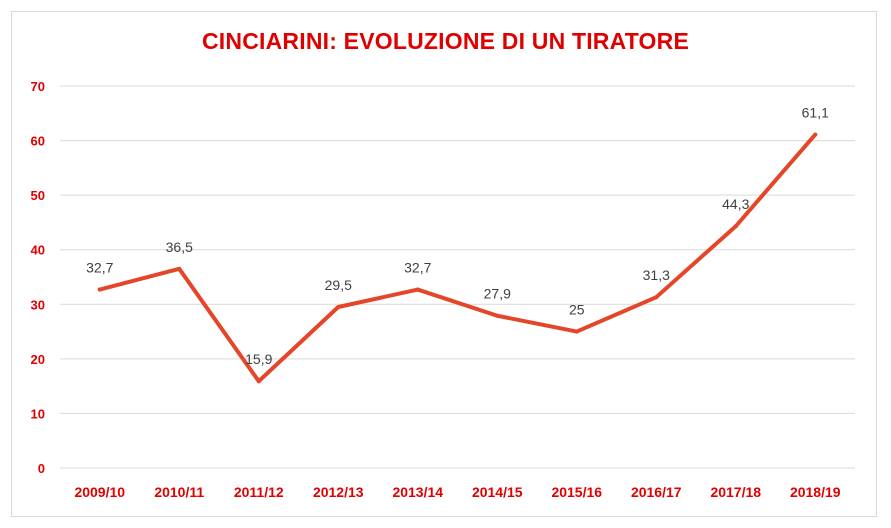 The height and width of the screenshot is (528, 891). Describe the element at coordinates (179, 492) in the screenshot. I see `x-tick-label: 2010/11` at that location.